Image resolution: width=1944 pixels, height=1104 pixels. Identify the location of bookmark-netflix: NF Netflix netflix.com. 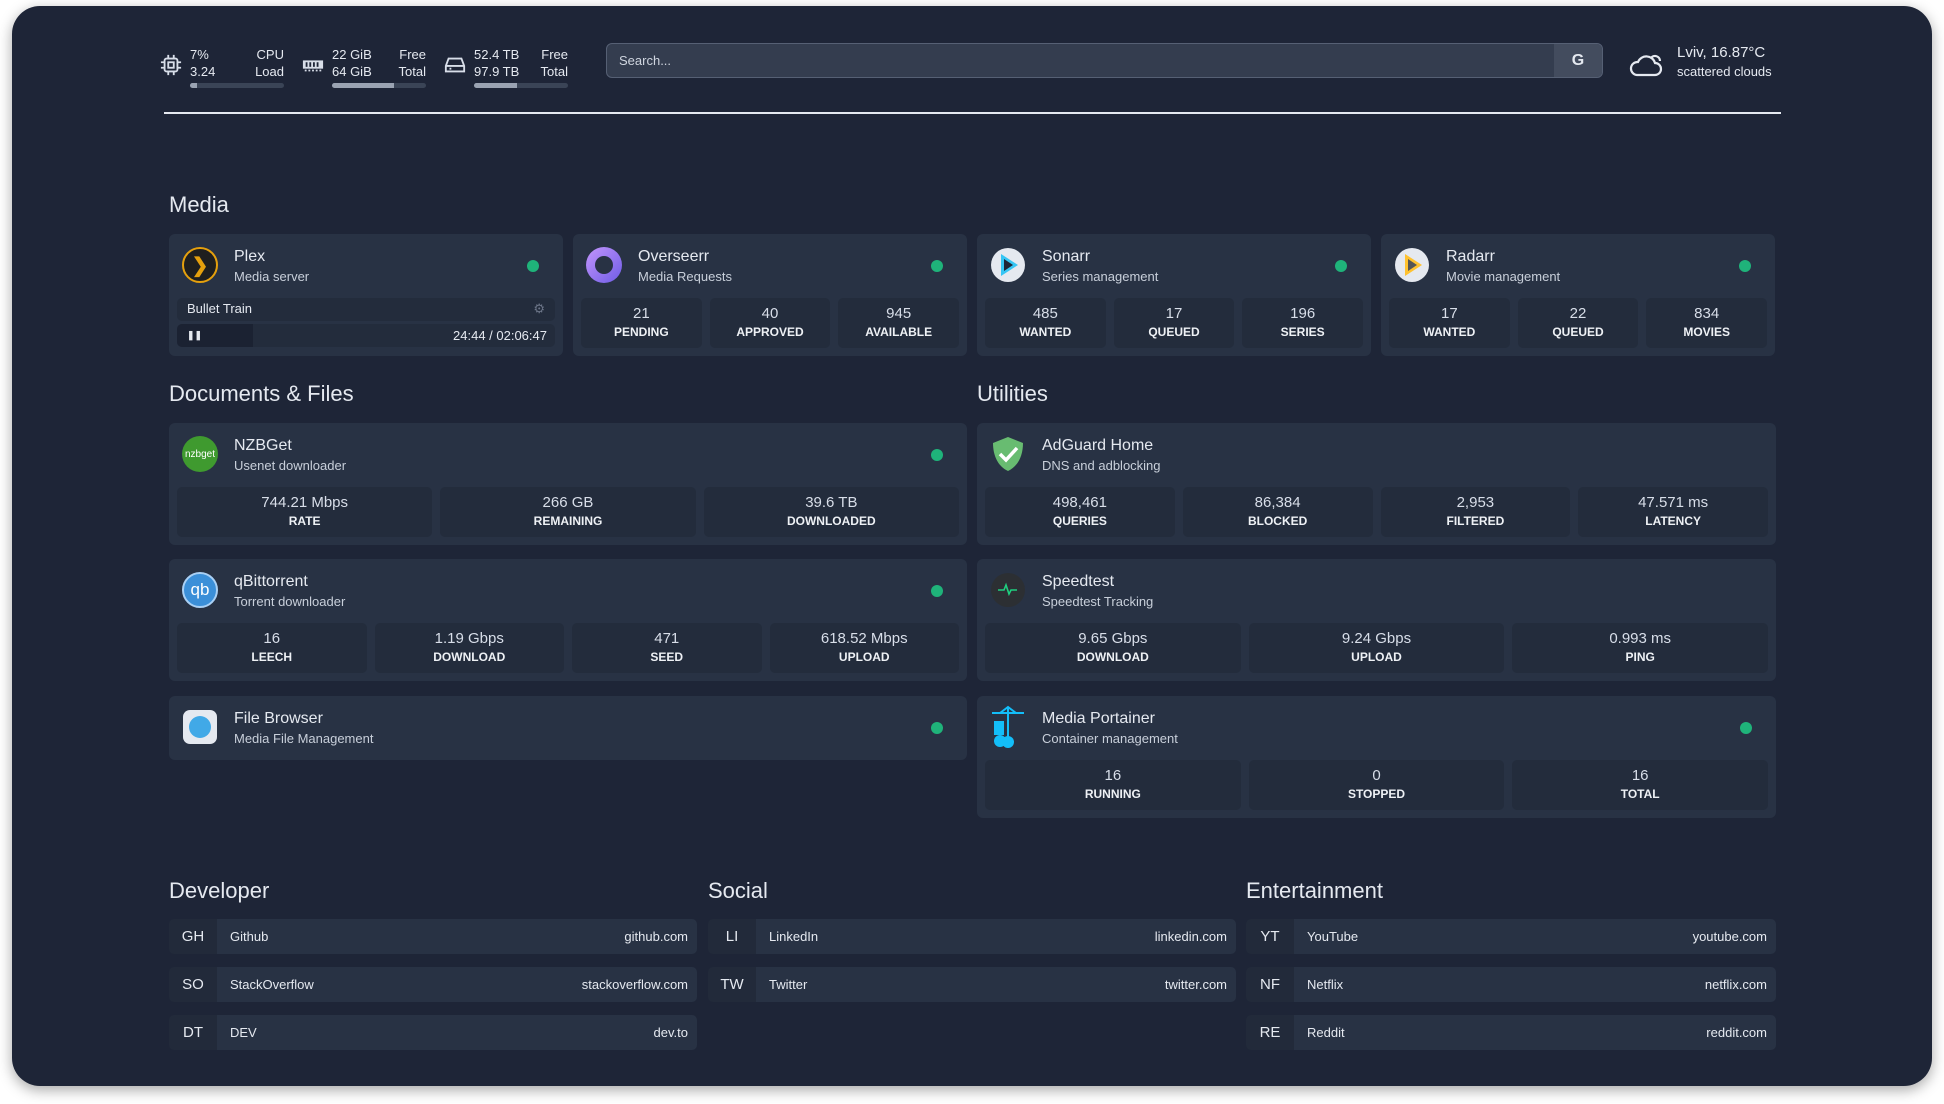
(1511, 984).